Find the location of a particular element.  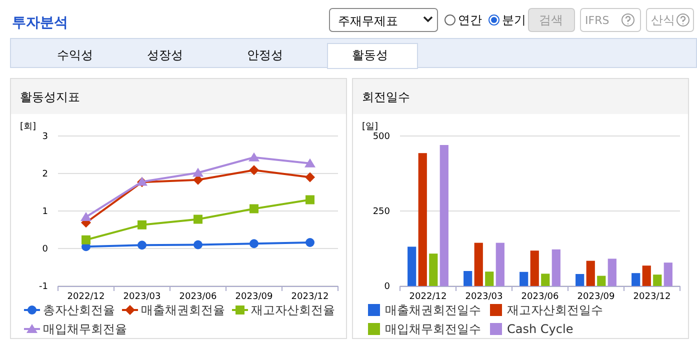

y-axis-title: [일] is located at coordinates (370, 127).